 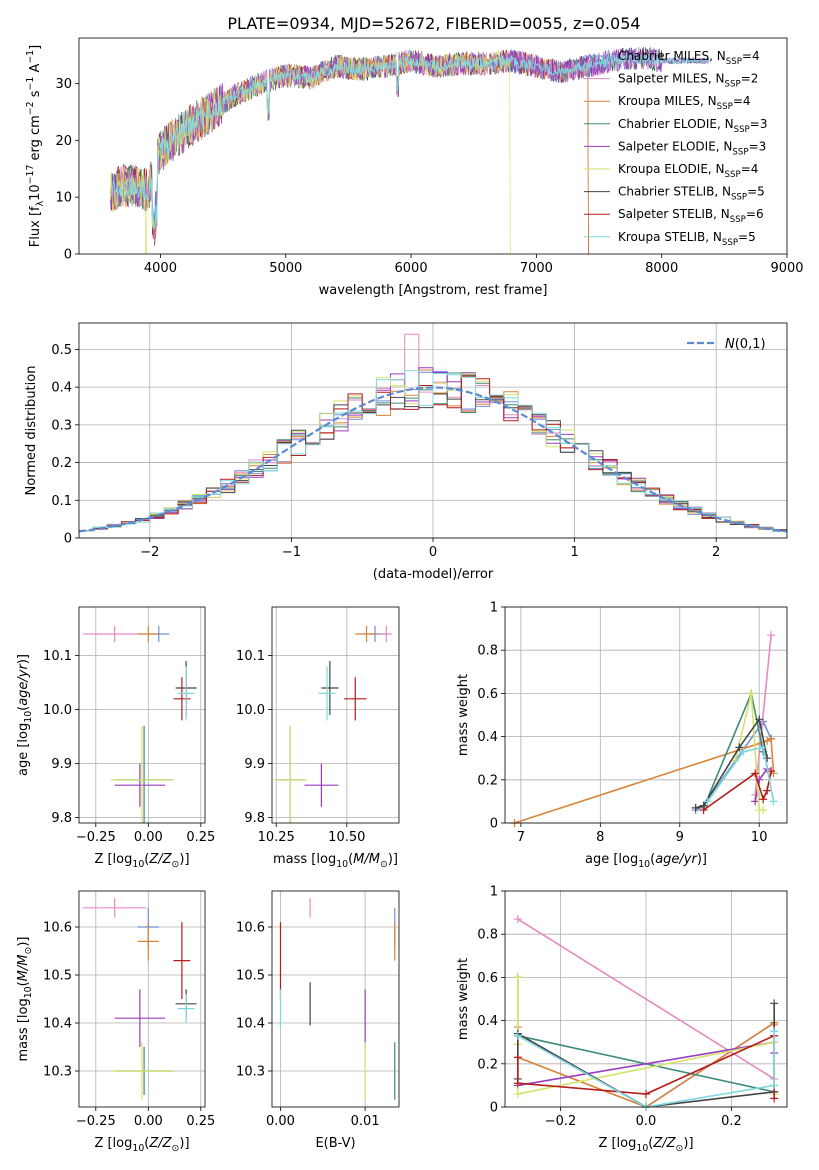 What do you see at coordinates (61, 501) in the screenshot?
I see `y-tick-label: 0.1` at bounding box center [61, 501].